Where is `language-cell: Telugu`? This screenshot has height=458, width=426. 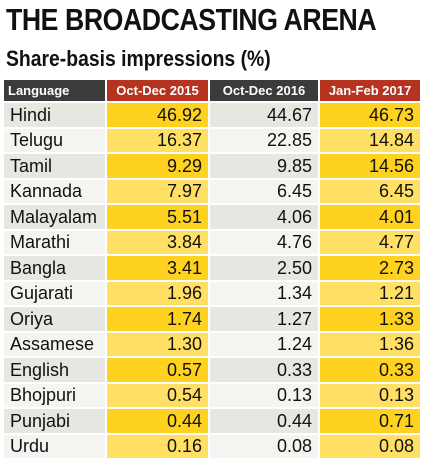
language-cell: Telugu is located at coordinates (55, 141).